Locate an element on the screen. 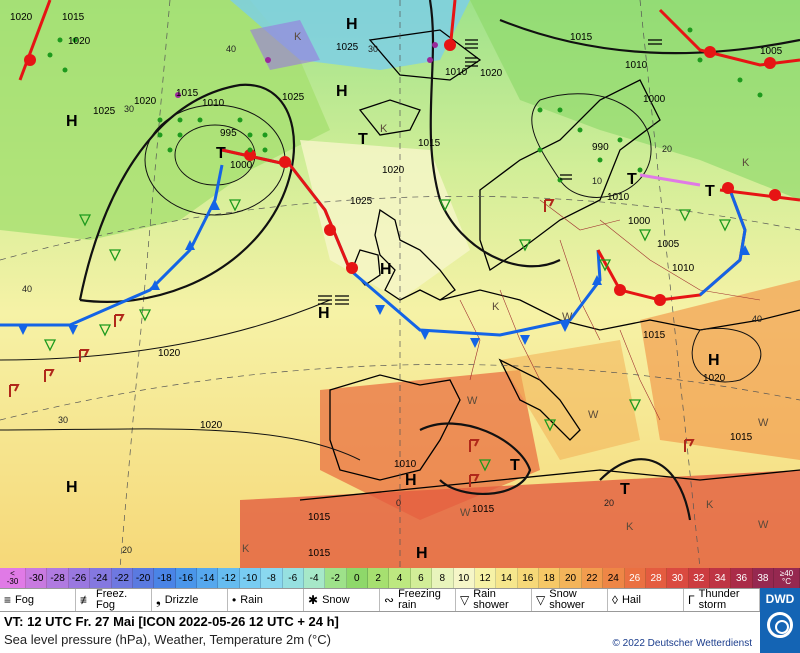 The height and width of the screenshot is (653, 800). rain-shower-icon: ▽ is located at coordinates (465, 600).